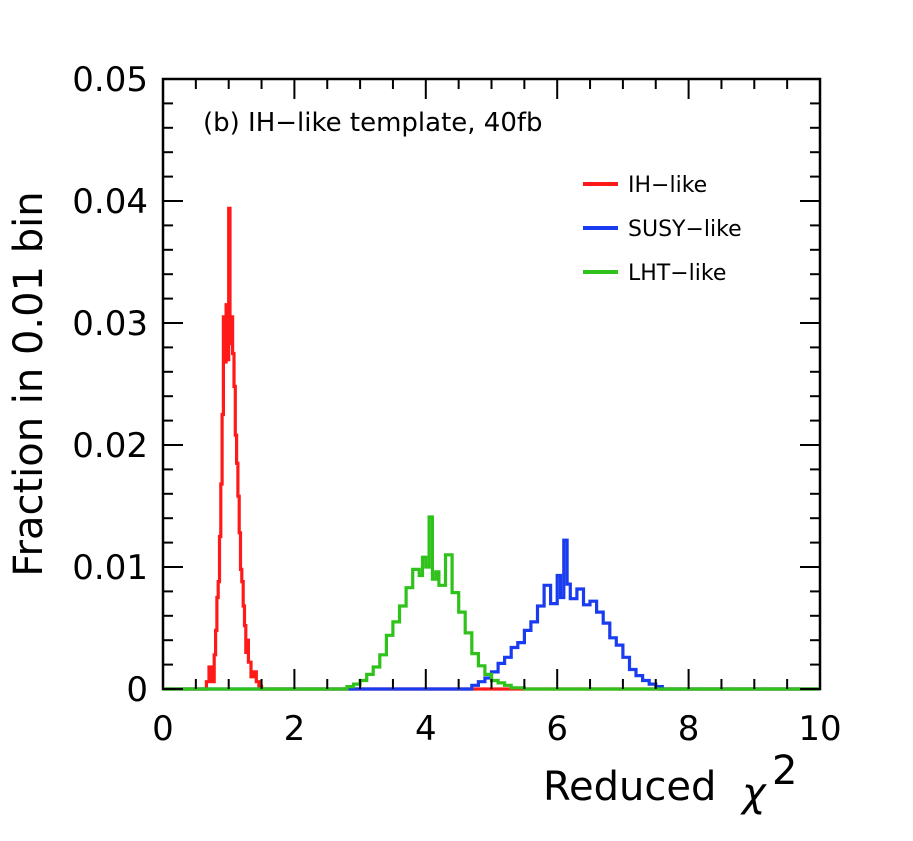 This screenshot has width=913, height=841. Describe the element at coordinates (819, 729) in the screenshot. I see `x-tick-label: 10` at that location.